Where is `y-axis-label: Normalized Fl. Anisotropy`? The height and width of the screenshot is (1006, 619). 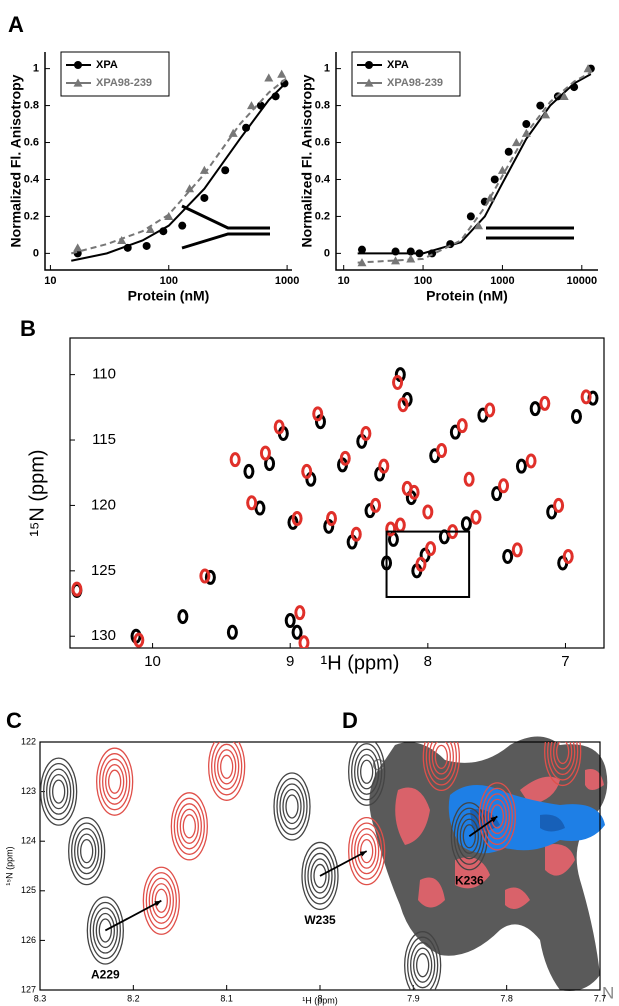 y-axis-label: Normalized Fl. Anisotropy is located at coordinates (16, 160).